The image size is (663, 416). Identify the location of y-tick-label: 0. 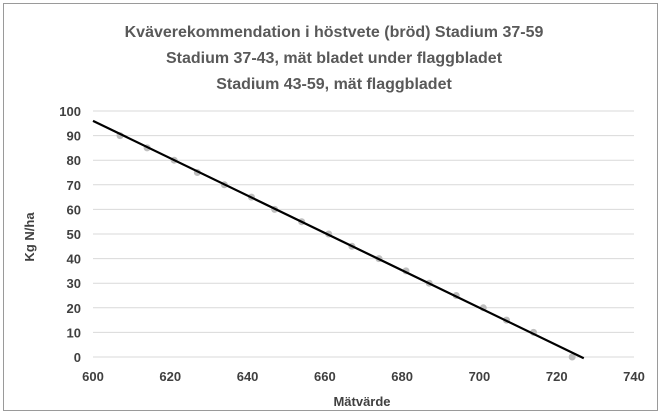
(77, 357).